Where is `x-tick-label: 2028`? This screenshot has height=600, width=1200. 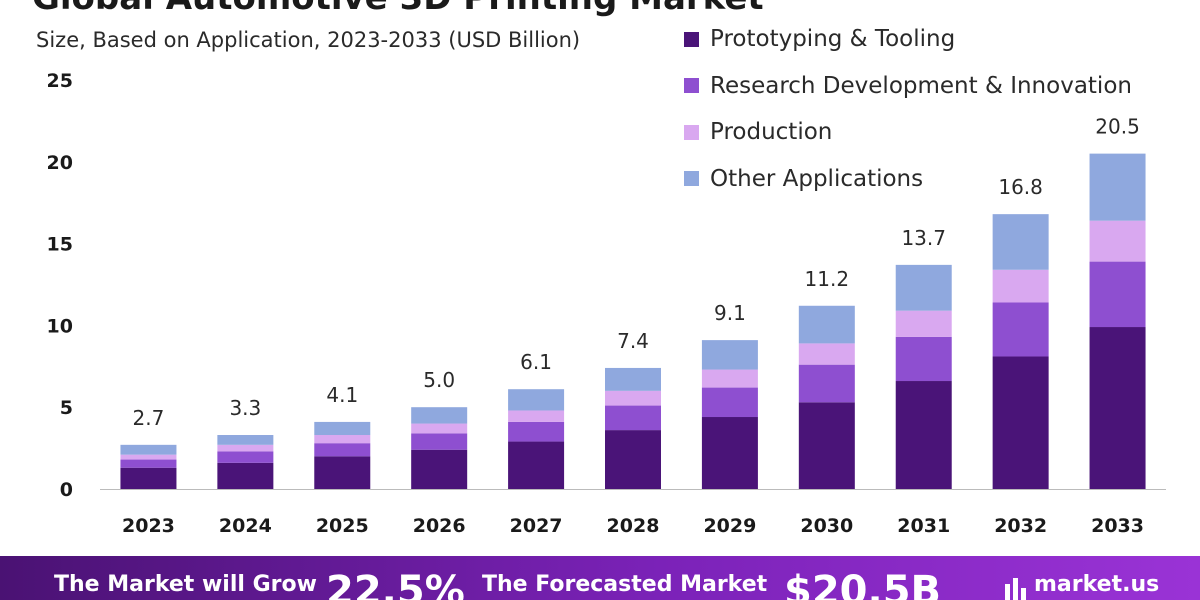
x-tick-label: 2028 is located at coordinates (633, 526).